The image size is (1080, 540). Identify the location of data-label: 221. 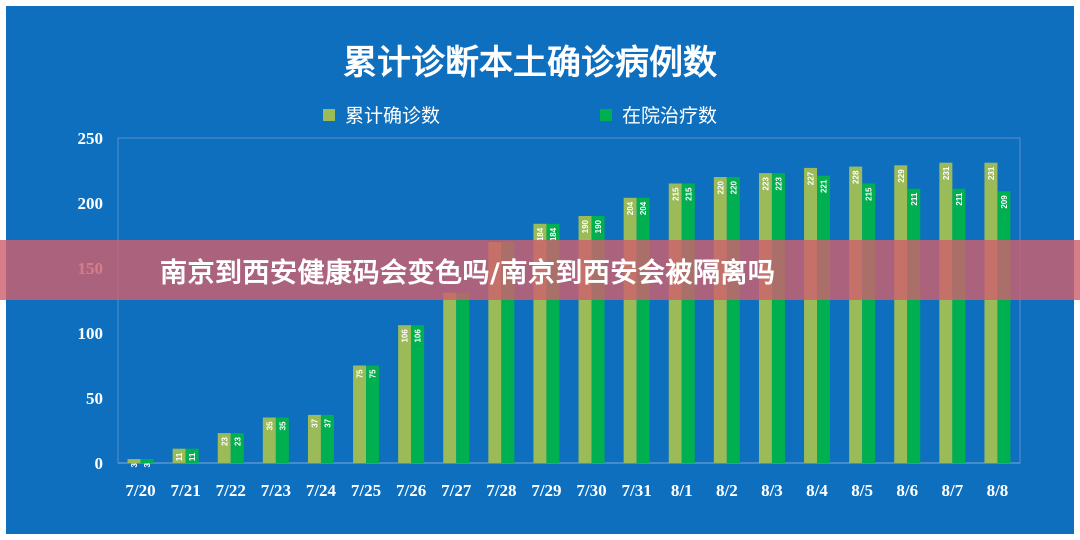
(824, 186).